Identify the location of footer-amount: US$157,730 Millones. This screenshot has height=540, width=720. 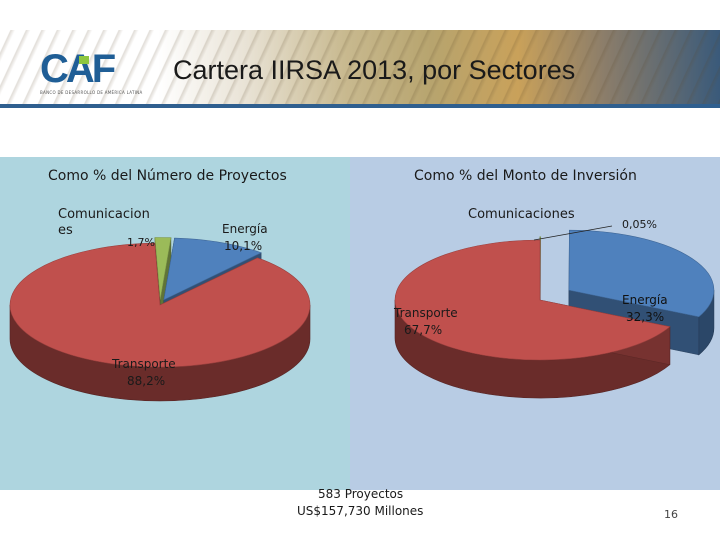
(360, 511).